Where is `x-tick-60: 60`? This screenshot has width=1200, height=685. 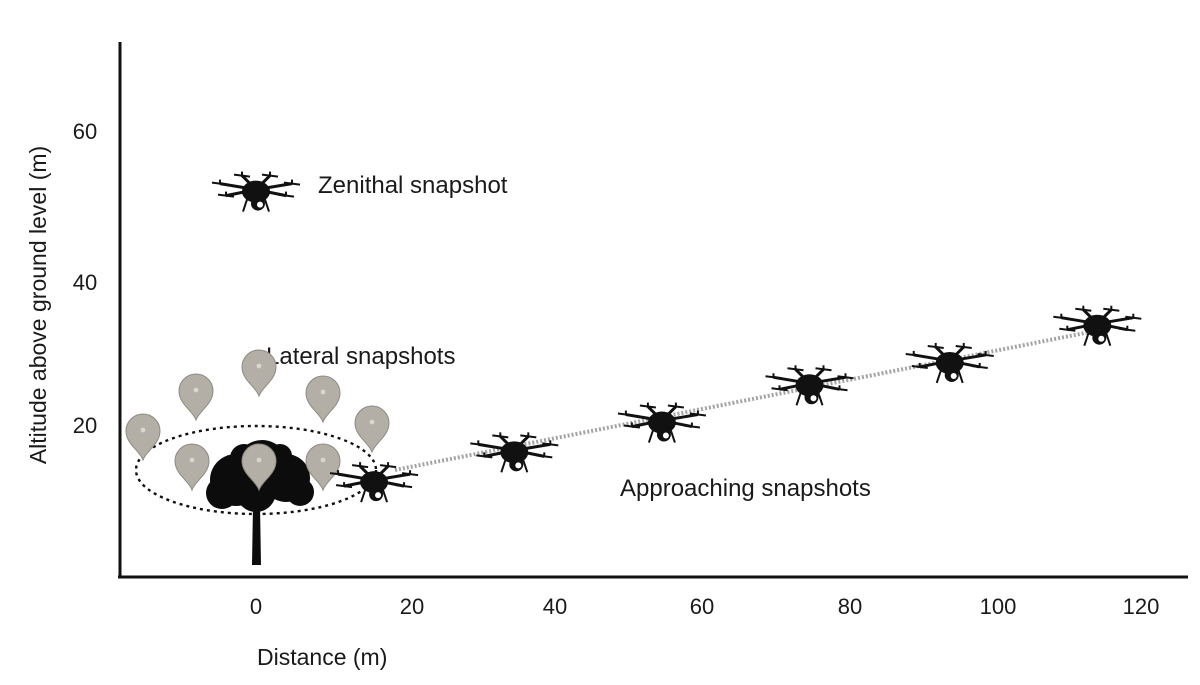 x-tick-60: 60 is located at coordinates (702, 606).